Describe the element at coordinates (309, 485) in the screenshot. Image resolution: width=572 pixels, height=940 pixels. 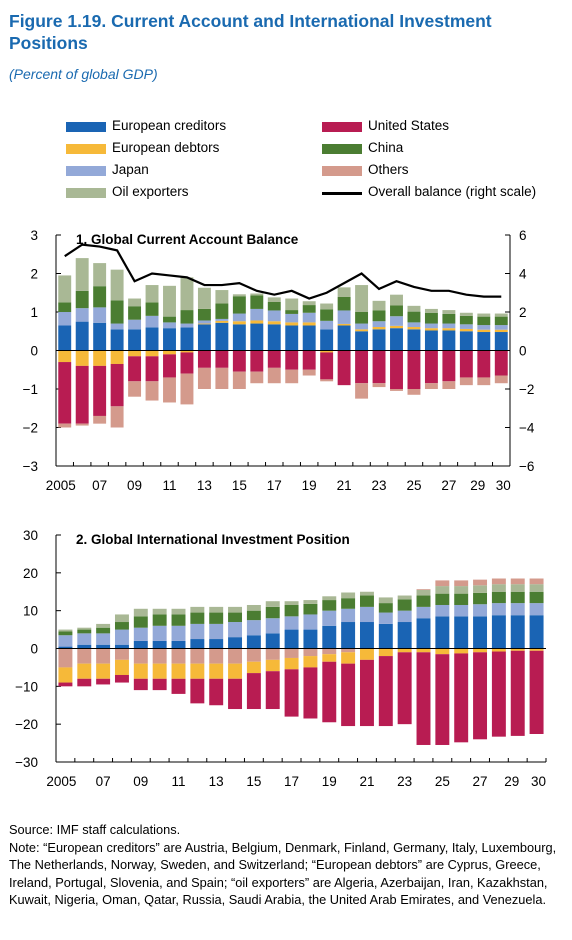
I see `x-tick-label: 19` at that location.